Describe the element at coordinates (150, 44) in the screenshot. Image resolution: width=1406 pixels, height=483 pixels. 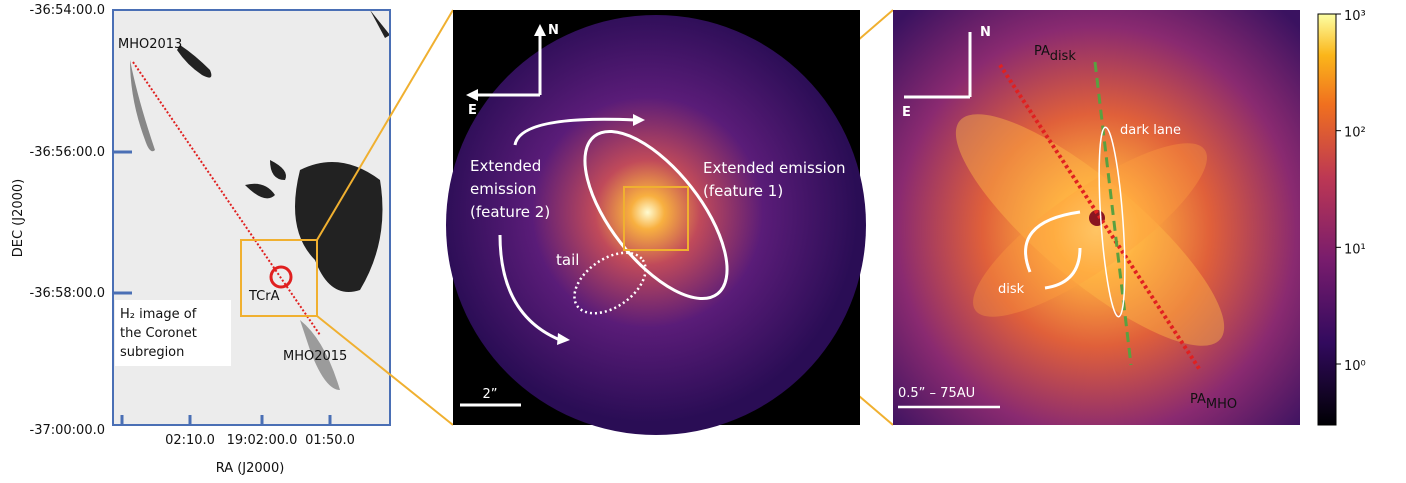
I see `label: MHO2013` at that location.